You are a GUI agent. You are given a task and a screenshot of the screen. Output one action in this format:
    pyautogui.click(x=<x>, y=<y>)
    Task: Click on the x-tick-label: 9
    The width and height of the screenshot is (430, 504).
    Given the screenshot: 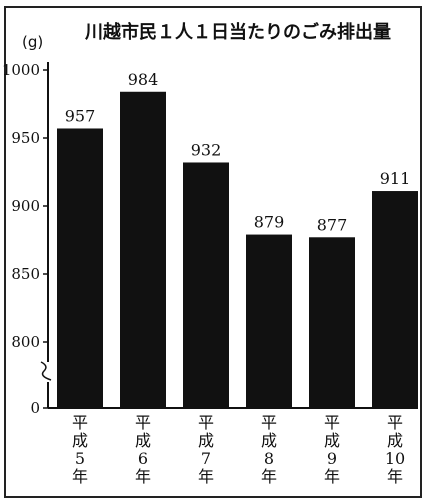 What is the action you would take?
    pyautogui.click(x=332, y=458)
    